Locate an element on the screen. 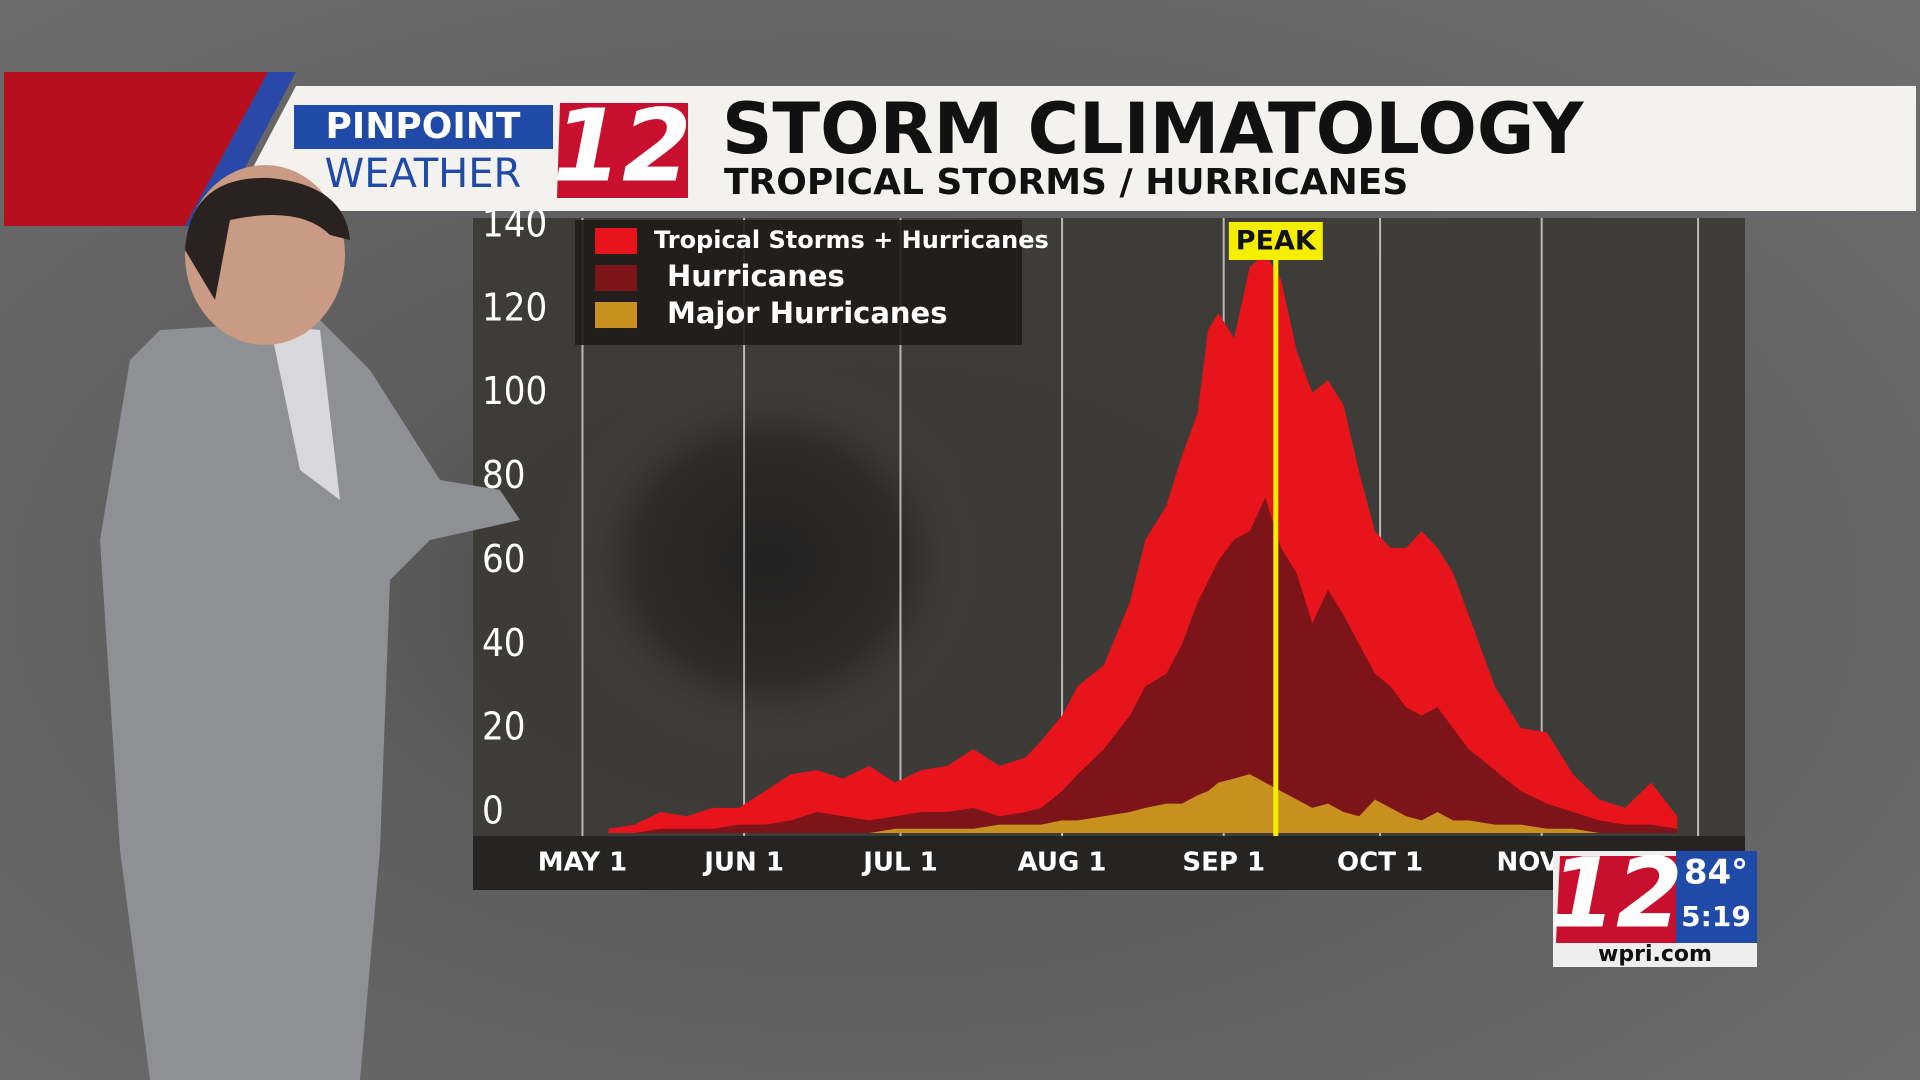 This screenshot has width=1920, height=1080. title: STORM CLIMATOLOGY is located at coordinates (1153, 129).